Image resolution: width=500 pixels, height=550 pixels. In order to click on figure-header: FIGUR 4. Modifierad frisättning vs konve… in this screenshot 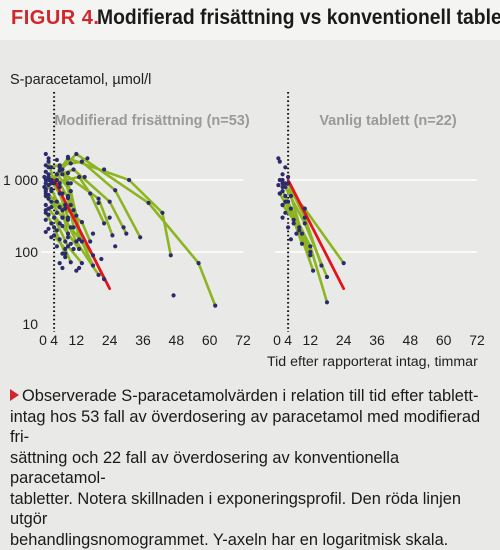, I will do `click(250, 20)`.